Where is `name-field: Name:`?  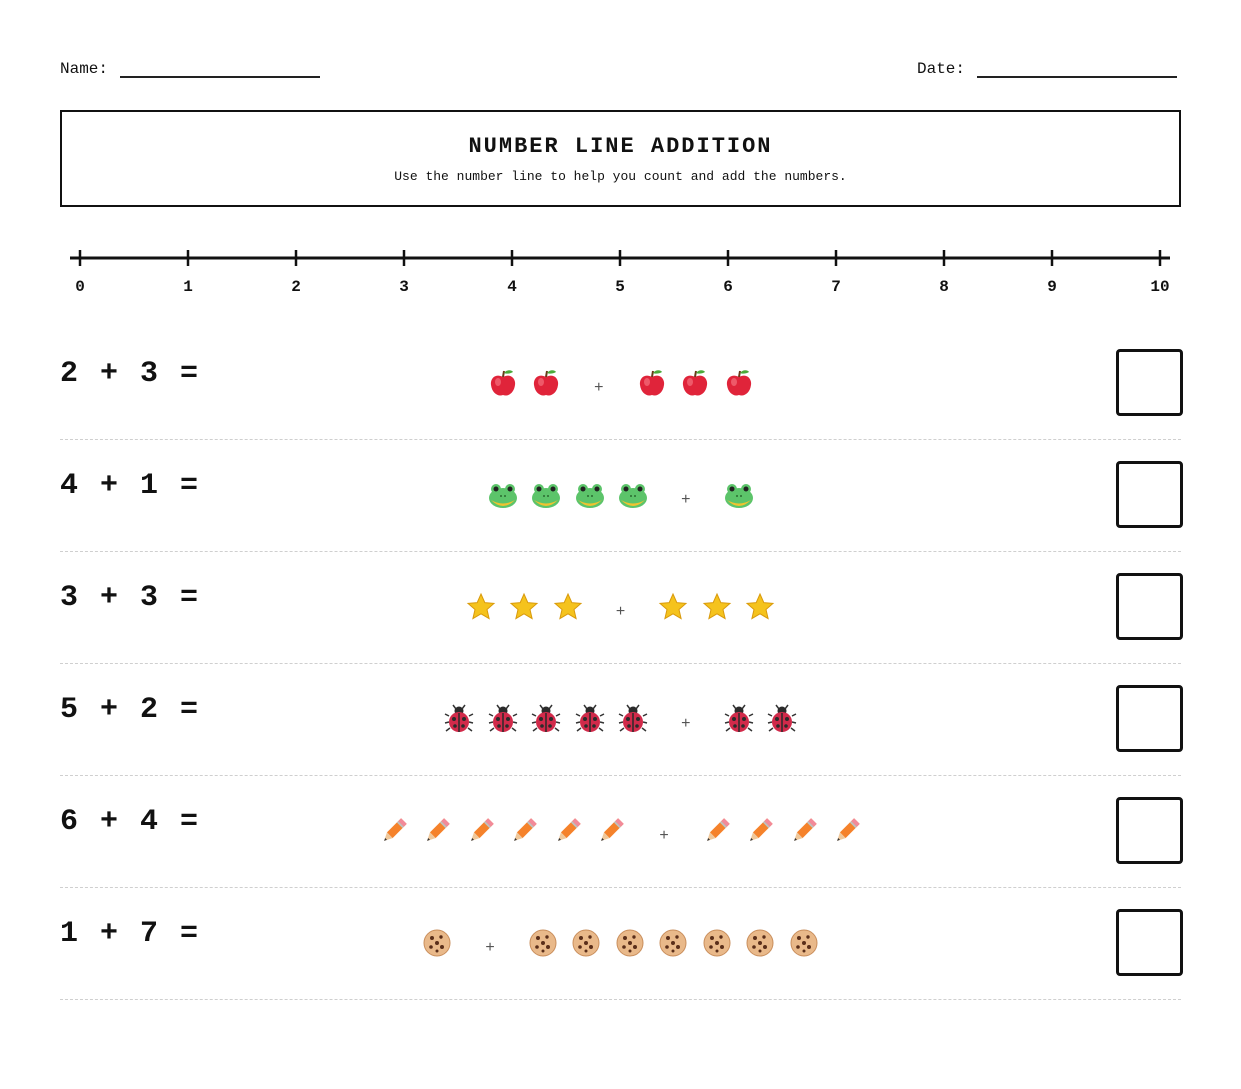
name-field: Name: is located at coordinates (190, 69).